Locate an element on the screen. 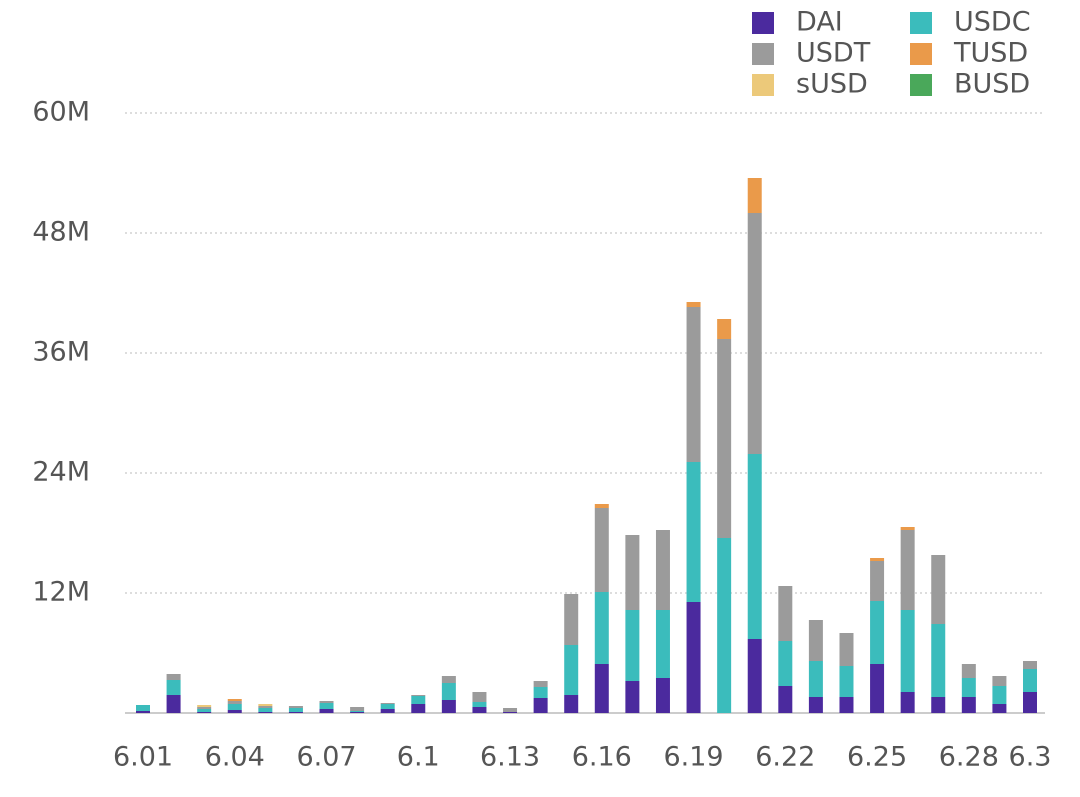 Image resolution: width=1080 pixels, height=797 pixels. y-tick-label: 12M is located at coordinates (61, 592).